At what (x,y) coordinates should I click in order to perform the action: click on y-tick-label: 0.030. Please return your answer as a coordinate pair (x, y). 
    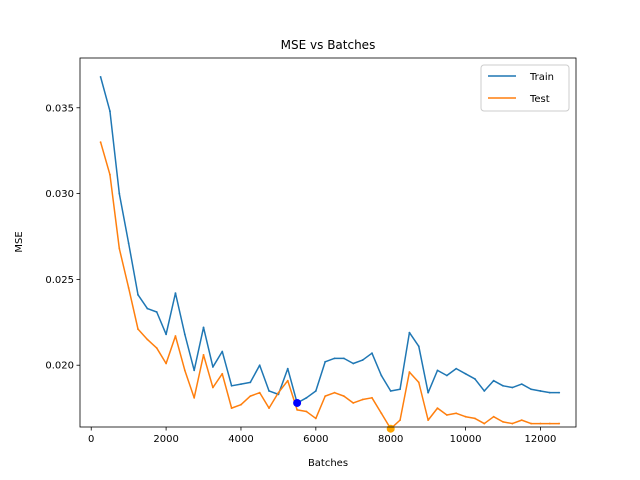
    Looking at the image, I should click on (59, 194).